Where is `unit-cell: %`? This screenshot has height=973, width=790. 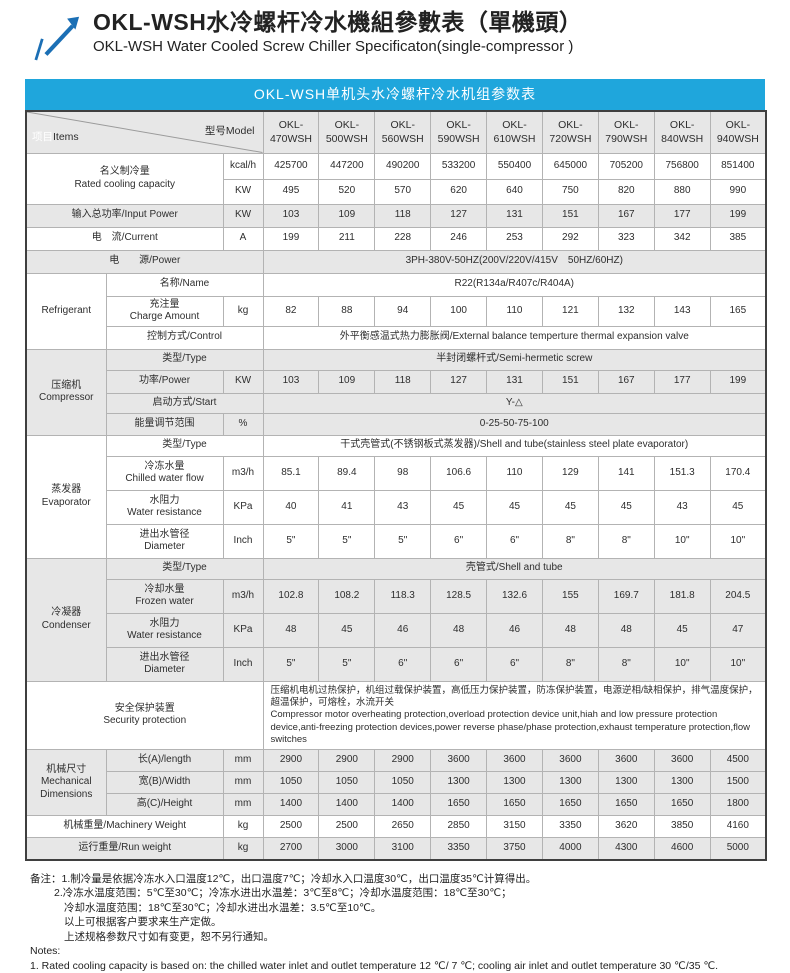 unit-cell: % is located at coordinates (243, 424).